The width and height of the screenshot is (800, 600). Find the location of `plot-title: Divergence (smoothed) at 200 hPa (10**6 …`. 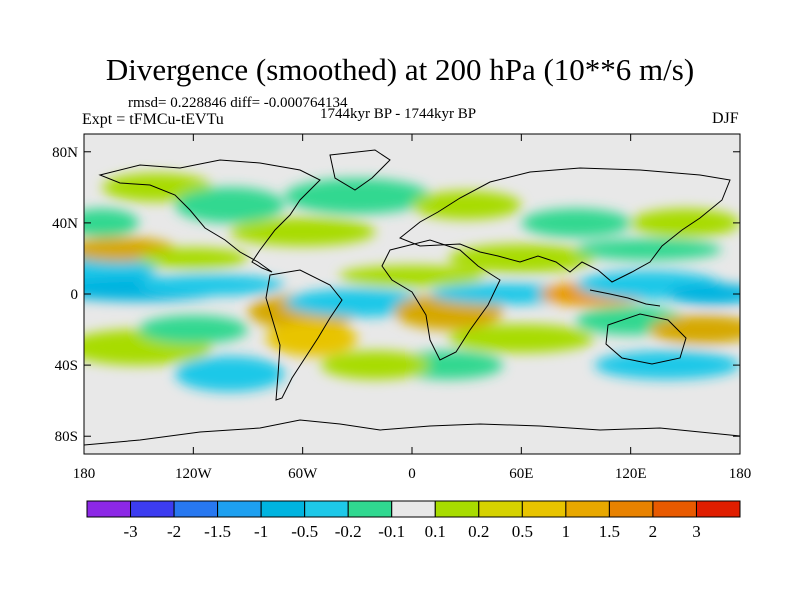

plot-title: Divergence (smoothed) at 200 hPa (10**6 … is located at coordinates (400, 69).